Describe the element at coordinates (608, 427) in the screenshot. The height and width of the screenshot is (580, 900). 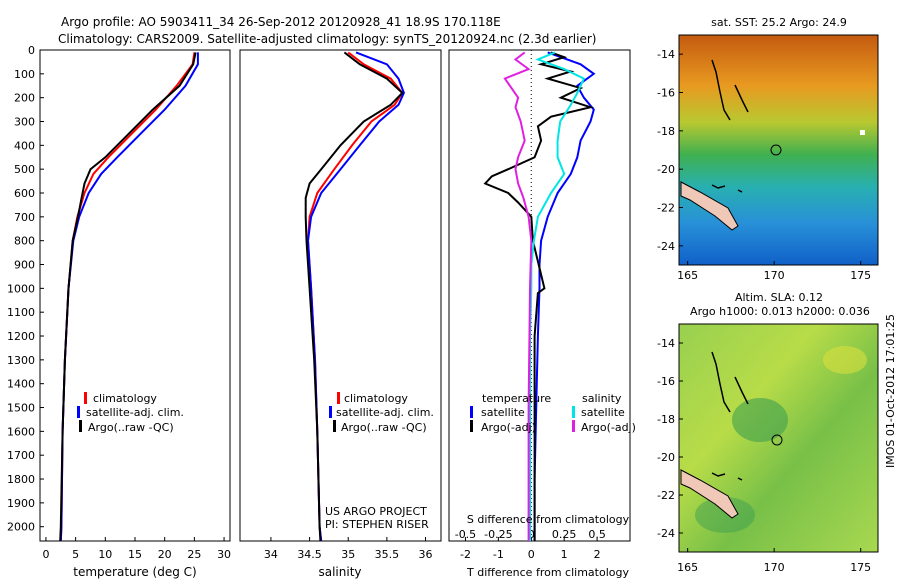
I see `legend-s-argo-label: Argo(-adj)` at that location.